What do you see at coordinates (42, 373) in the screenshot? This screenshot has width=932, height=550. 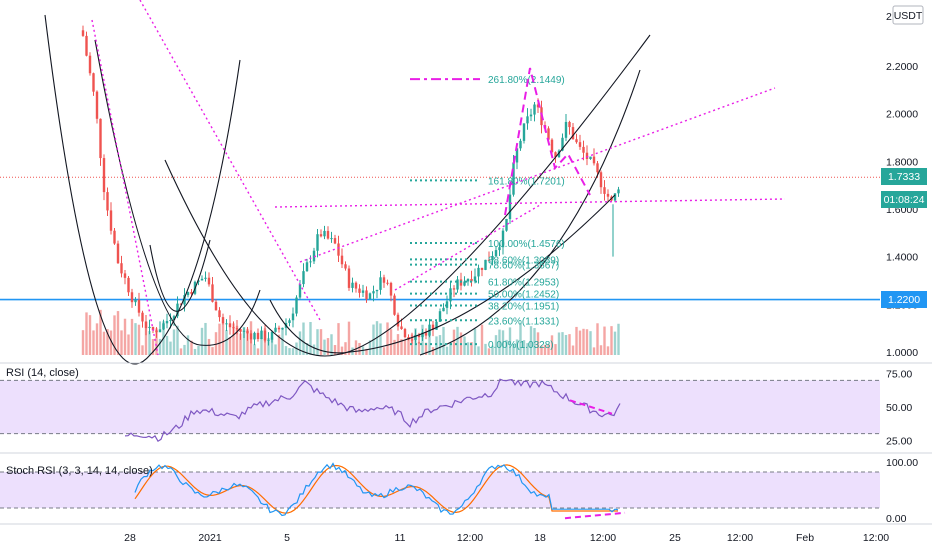 I see `rsi-title: RSI (14, close)` at bounding box center [42, 373].